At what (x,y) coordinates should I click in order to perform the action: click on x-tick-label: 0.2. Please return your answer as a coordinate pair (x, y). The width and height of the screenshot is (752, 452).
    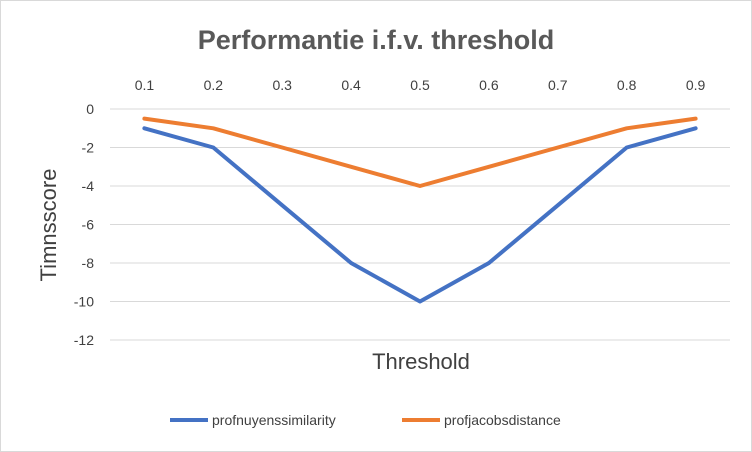
    Looking at the image, I should click on (214, 85).